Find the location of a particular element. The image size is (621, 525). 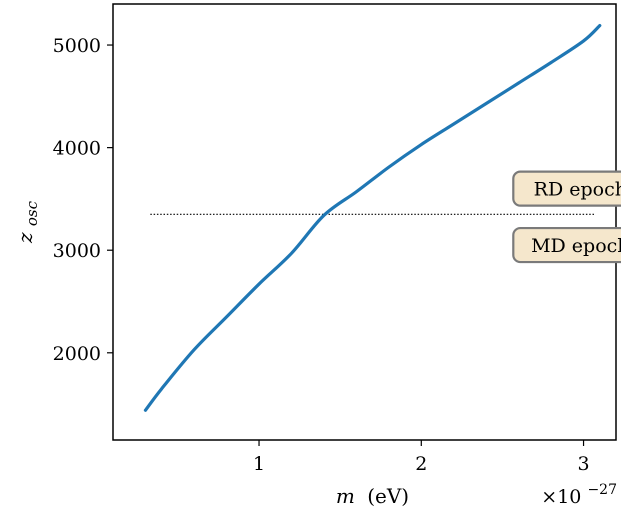

x-axis-label-unit: (eV) is located at coordinates (388, 496).